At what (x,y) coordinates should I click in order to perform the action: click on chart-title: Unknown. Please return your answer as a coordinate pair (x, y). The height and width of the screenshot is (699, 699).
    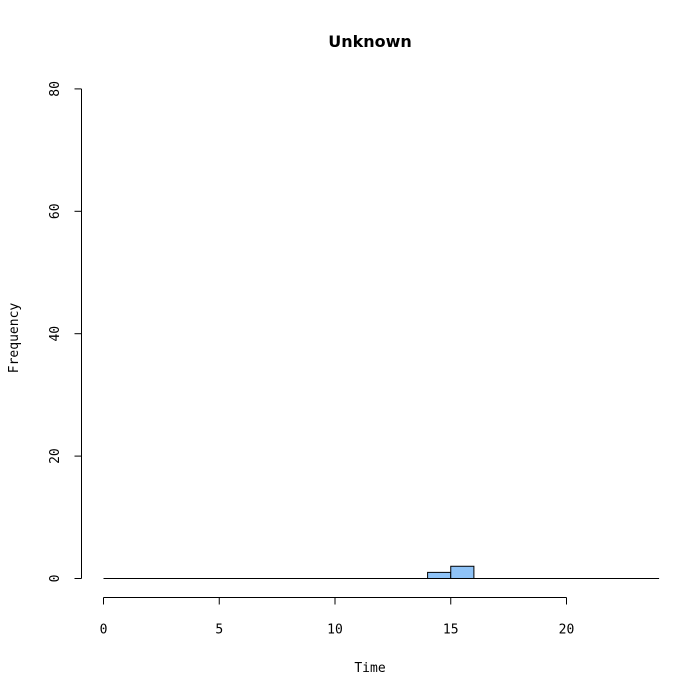
    Looking at the image, I should click on (370, 41).